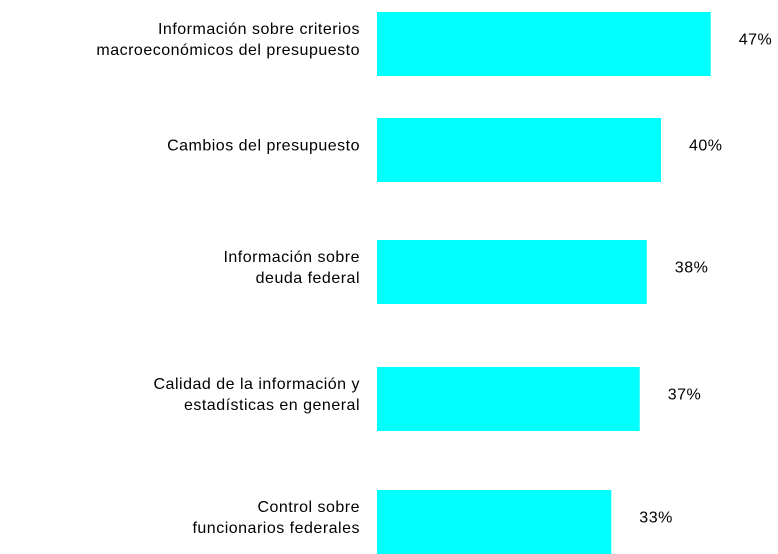 The height and width of the screenshot is (554, 778). What do you see at coordinates (706, 146) in the screenshot?
I see `value-label: 40%` at bounding box center [706, 146].